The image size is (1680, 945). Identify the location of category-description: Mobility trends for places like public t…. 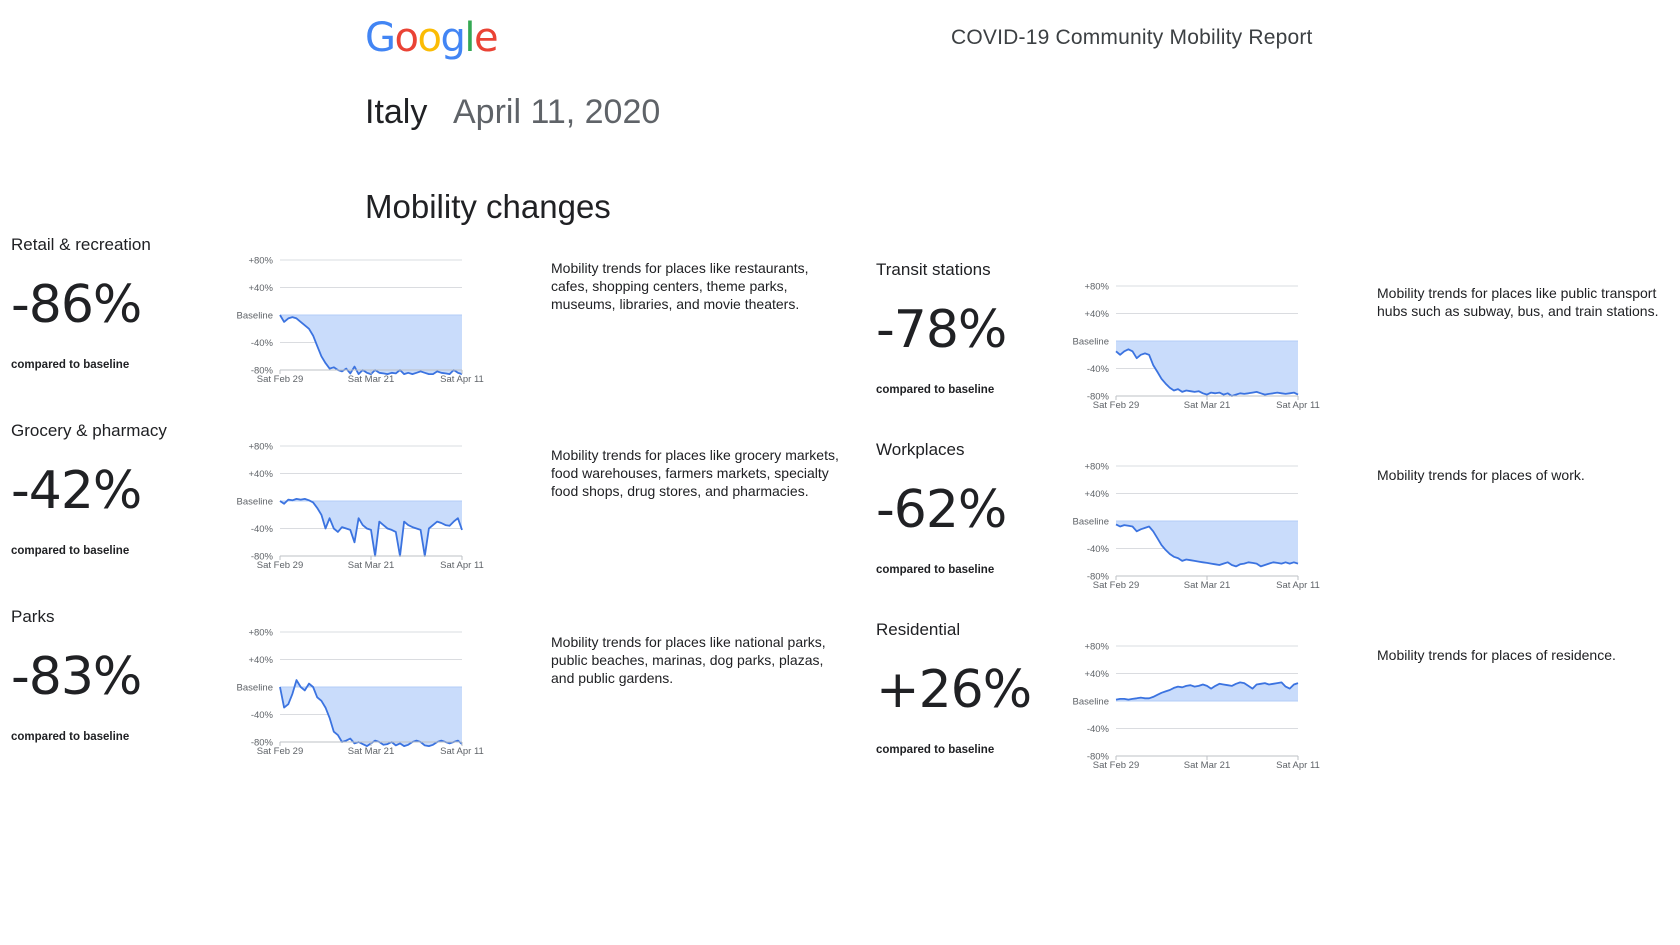
(1518, 302).